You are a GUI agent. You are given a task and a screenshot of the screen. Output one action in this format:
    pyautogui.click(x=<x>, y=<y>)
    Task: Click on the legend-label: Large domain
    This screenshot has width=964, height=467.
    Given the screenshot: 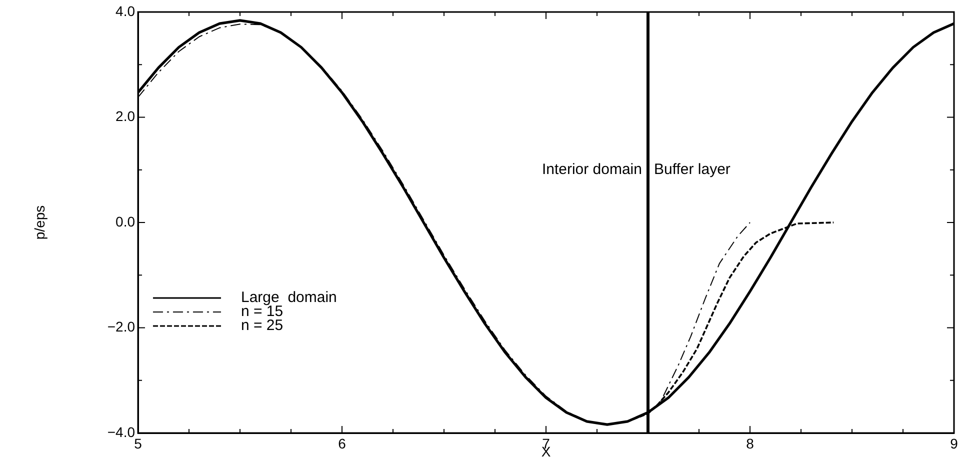 What is the action you would take?
    pyautogui.click(x=289, y=297)
    